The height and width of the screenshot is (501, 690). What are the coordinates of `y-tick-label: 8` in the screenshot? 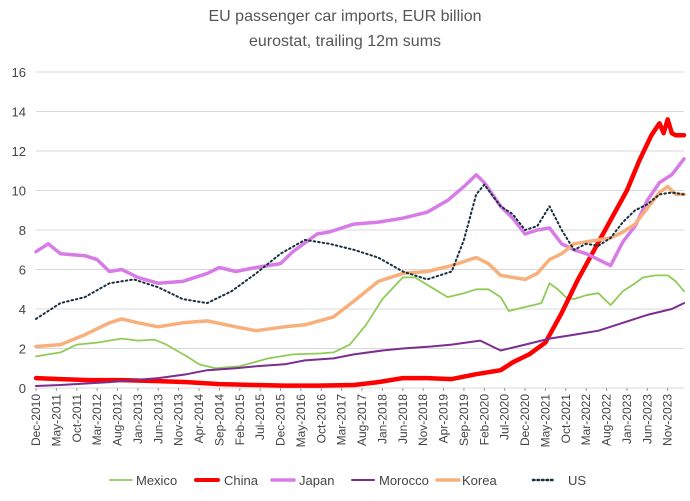 It's located at (22, 230).